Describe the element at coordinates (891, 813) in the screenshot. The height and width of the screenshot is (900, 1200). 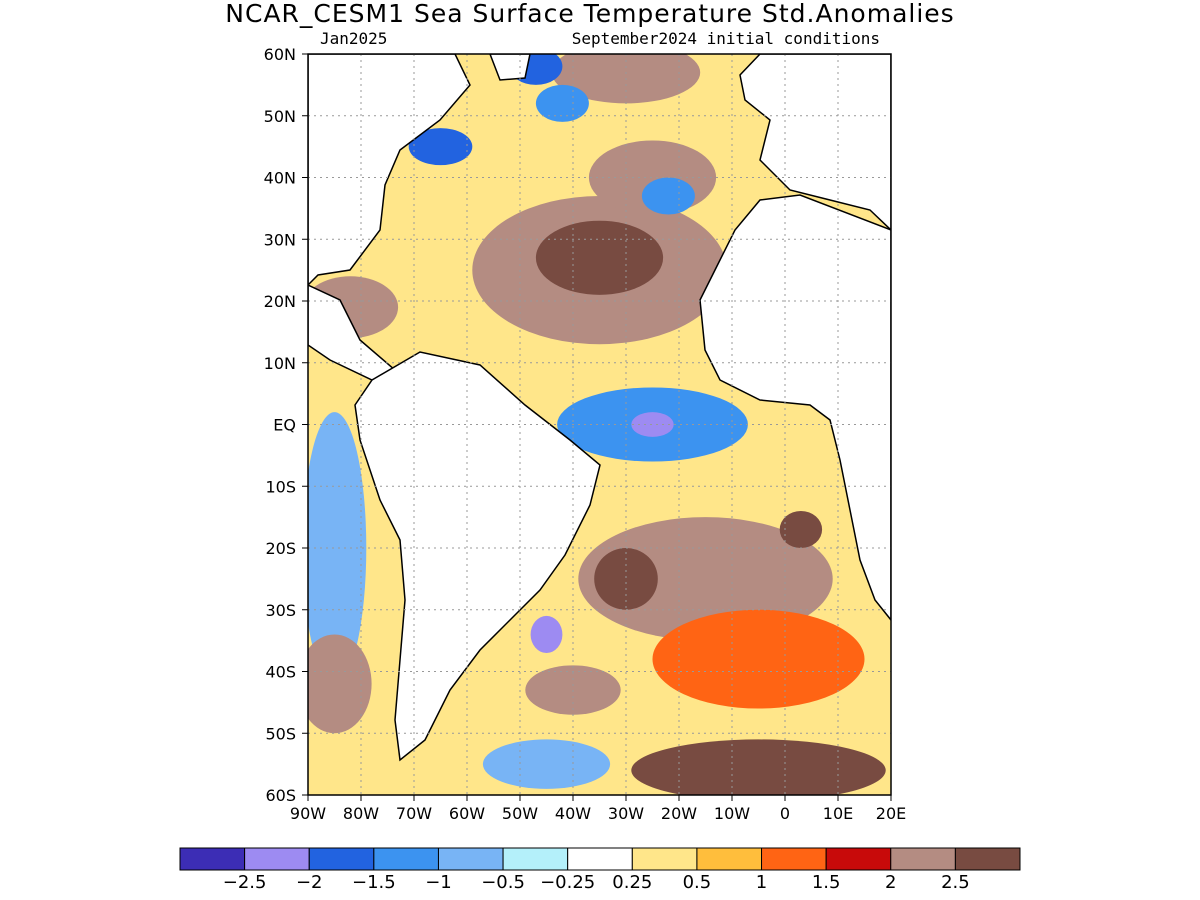
I see `x-tick-label: 20E` at that location.